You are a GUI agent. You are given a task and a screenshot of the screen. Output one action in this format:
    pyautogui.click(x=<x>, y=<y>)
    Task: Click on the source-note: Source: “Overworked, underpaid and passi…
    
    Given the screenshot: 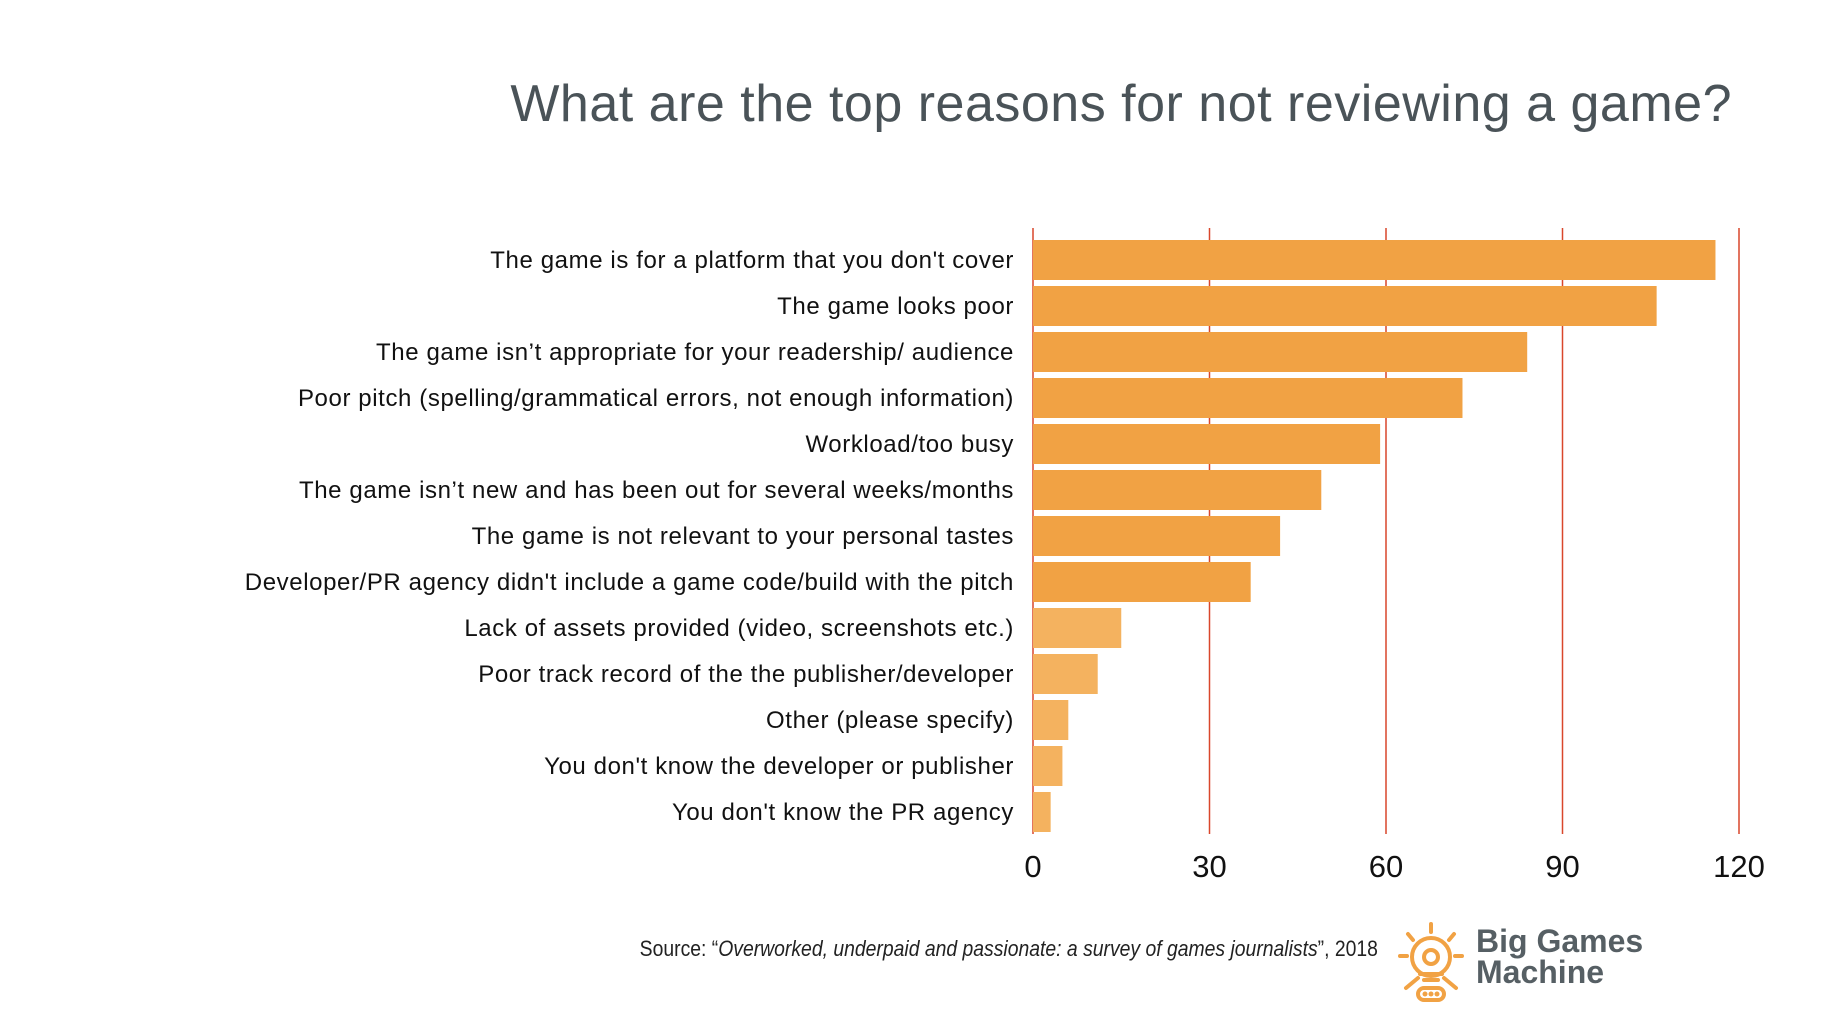 What is the action you would take?
    pyautogui.click(x=1009, y=949)
    